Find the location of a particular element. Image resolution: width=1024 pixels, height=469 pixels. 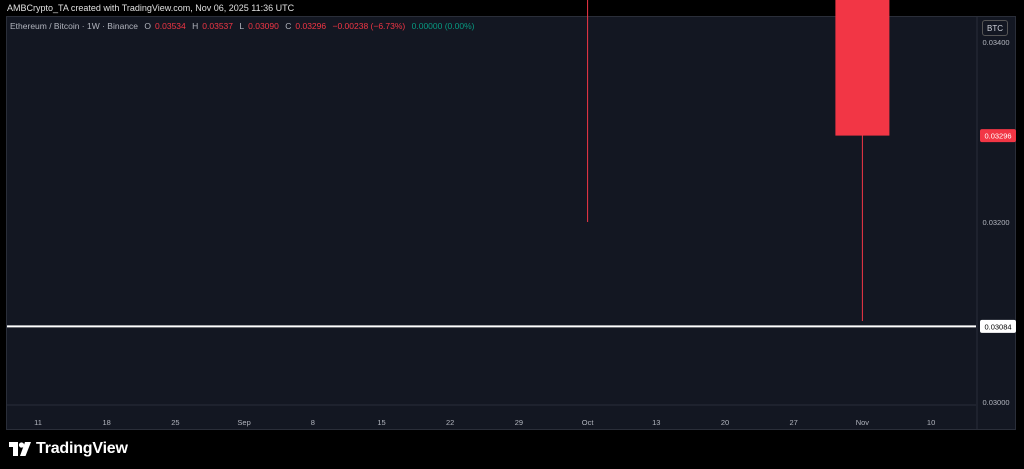

last-price-label-text: 0.03296 is located at coordinates (997, 136).